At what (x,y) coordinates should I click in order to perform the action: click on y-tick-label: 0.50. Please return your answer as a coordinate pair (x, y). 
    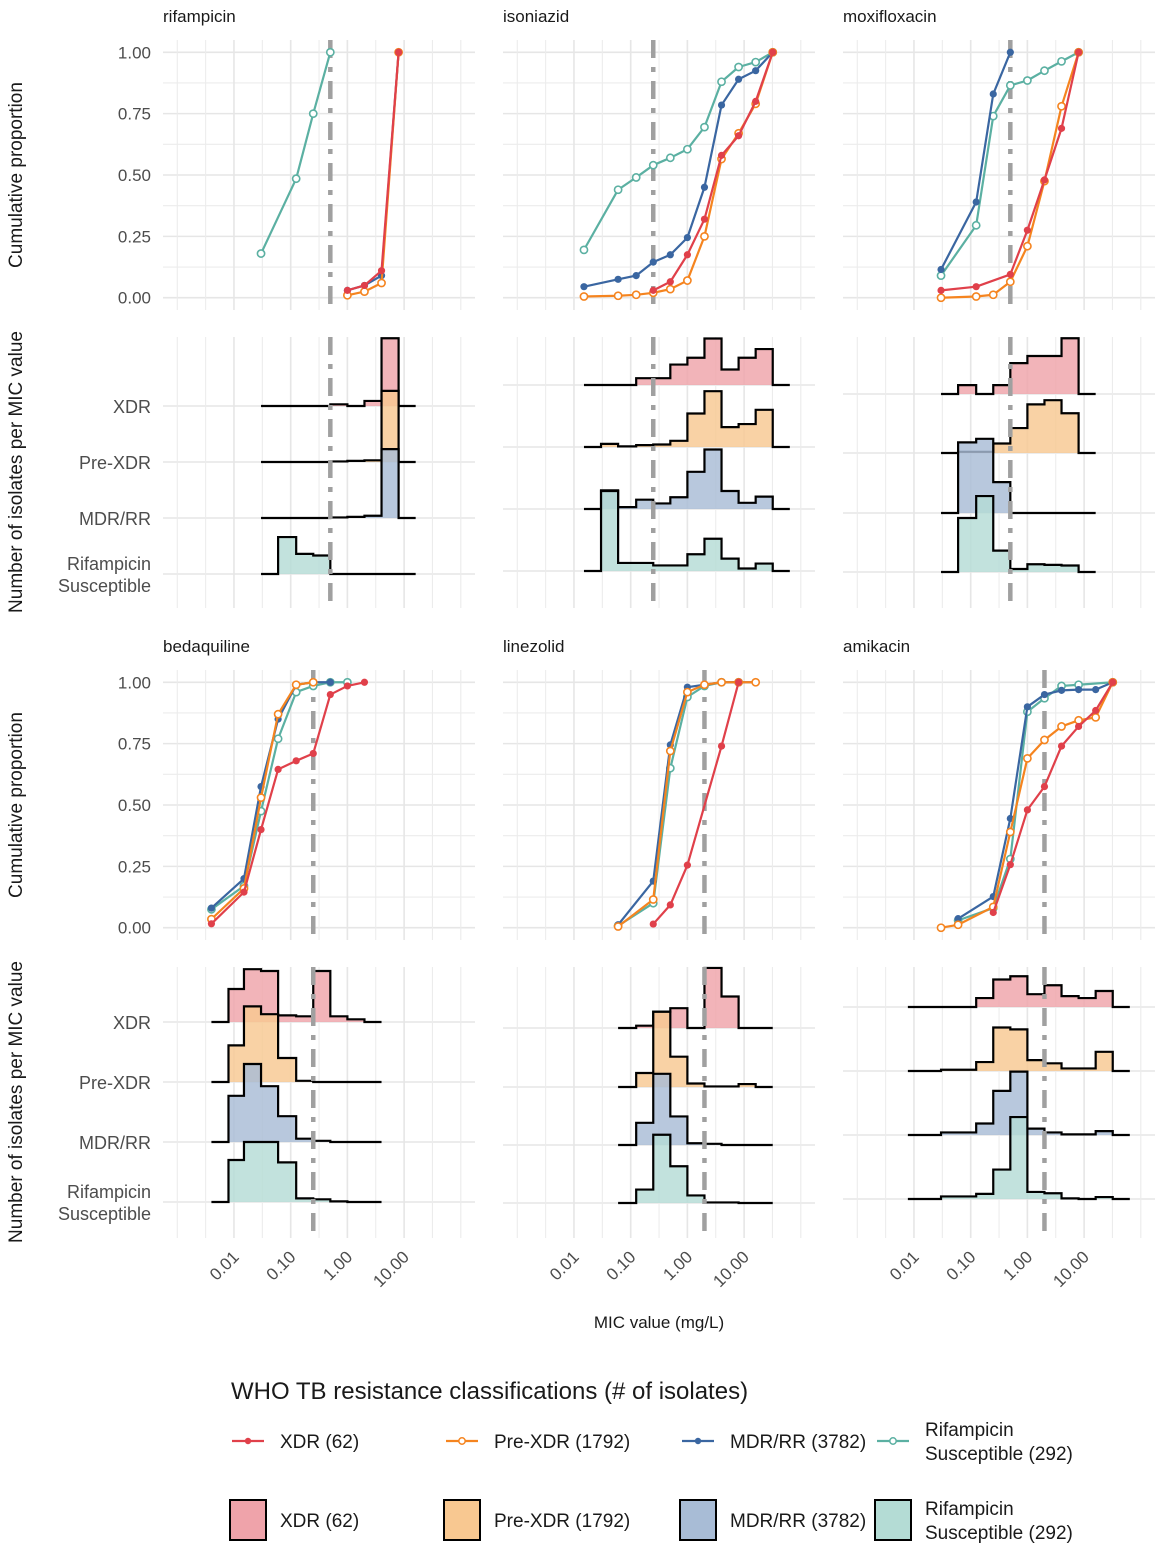
    Looking at the image, I should click on (134, 175).